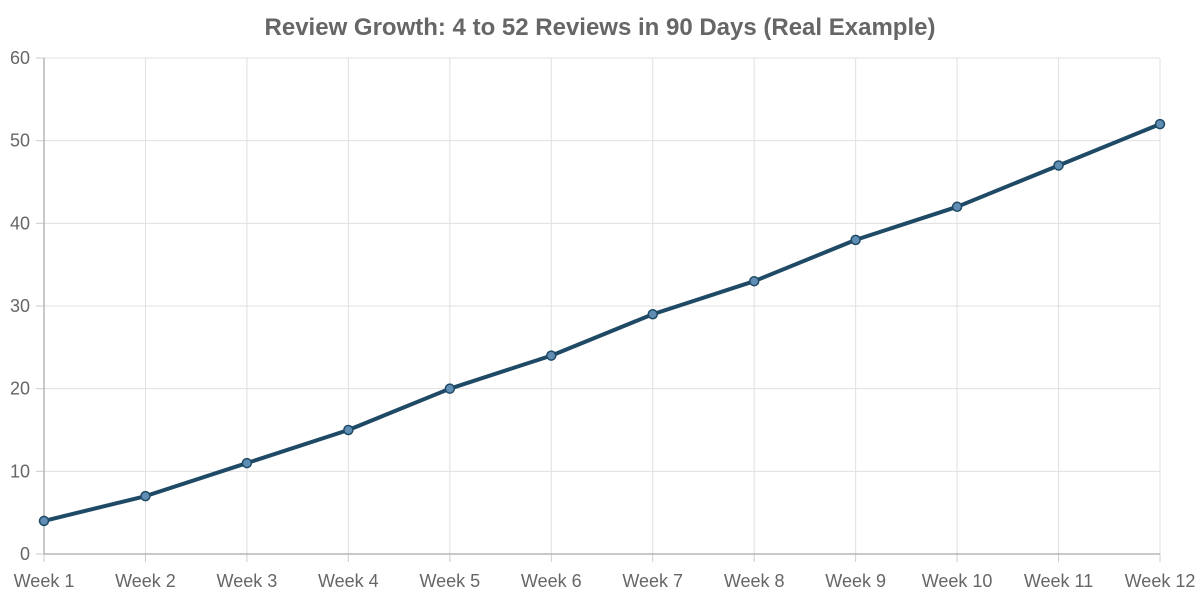  What do you see at coordinates (20, 141) in the screenshot?
I see `y-tick-label: 50` at bounding box center [20, 141].